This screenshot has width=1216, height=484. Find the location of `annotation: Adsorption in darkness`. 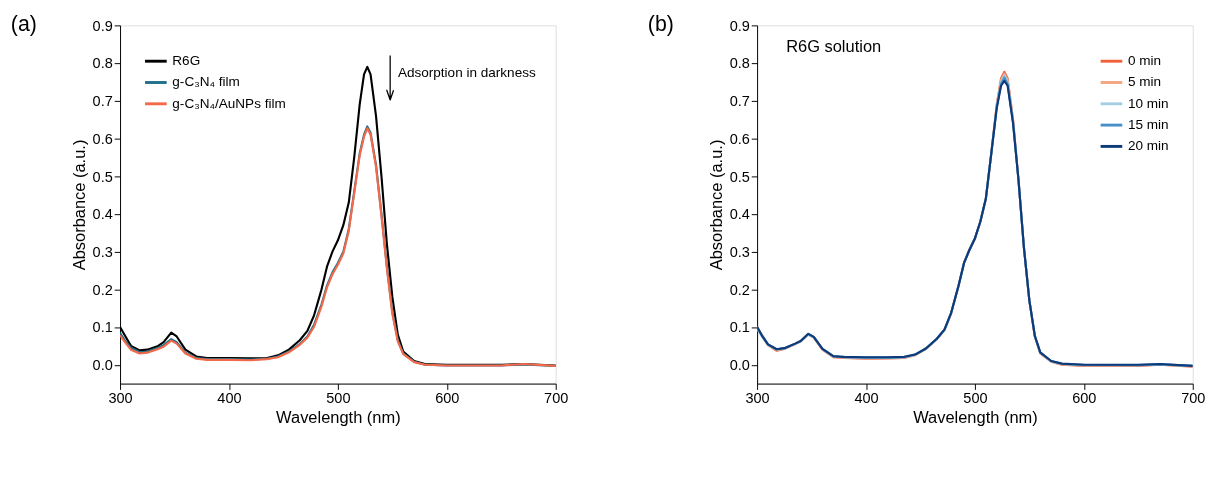

annotation: Adsorption in darkness is located at coordinates (466, 72).